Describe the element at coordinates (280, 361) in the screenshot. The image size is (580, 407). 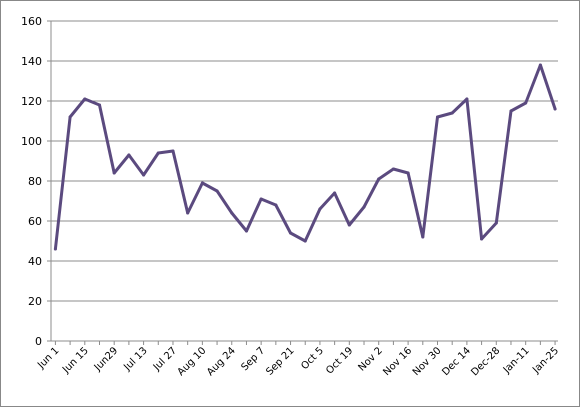
I see `x-tick-label: Sep 21` at that location.